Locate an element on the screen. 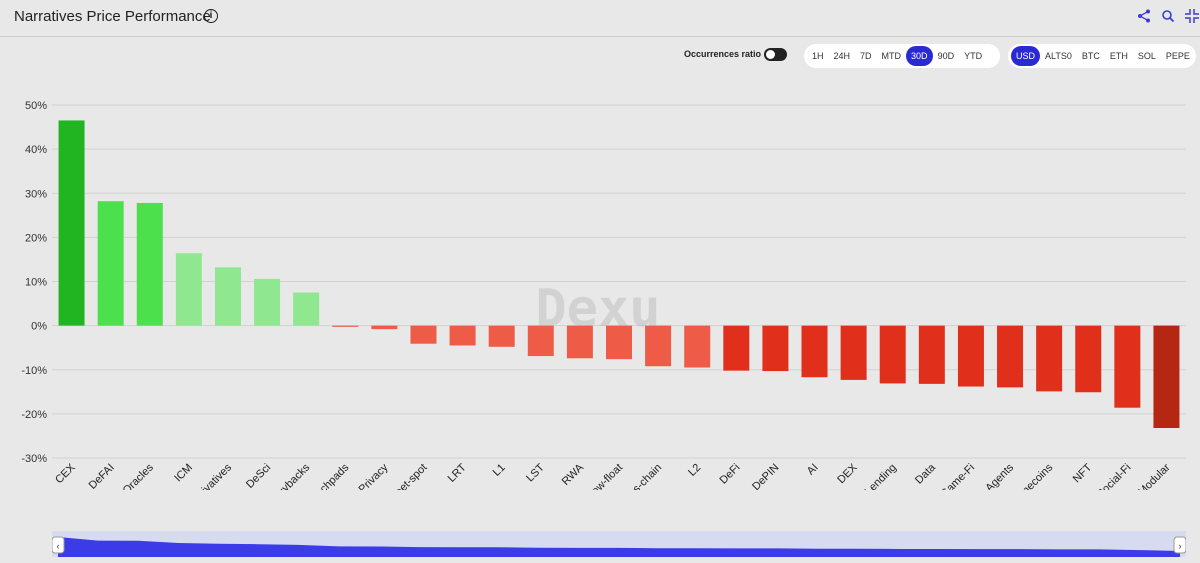  base-button-pepe: PEPE is located at coordinates (1177, 56).